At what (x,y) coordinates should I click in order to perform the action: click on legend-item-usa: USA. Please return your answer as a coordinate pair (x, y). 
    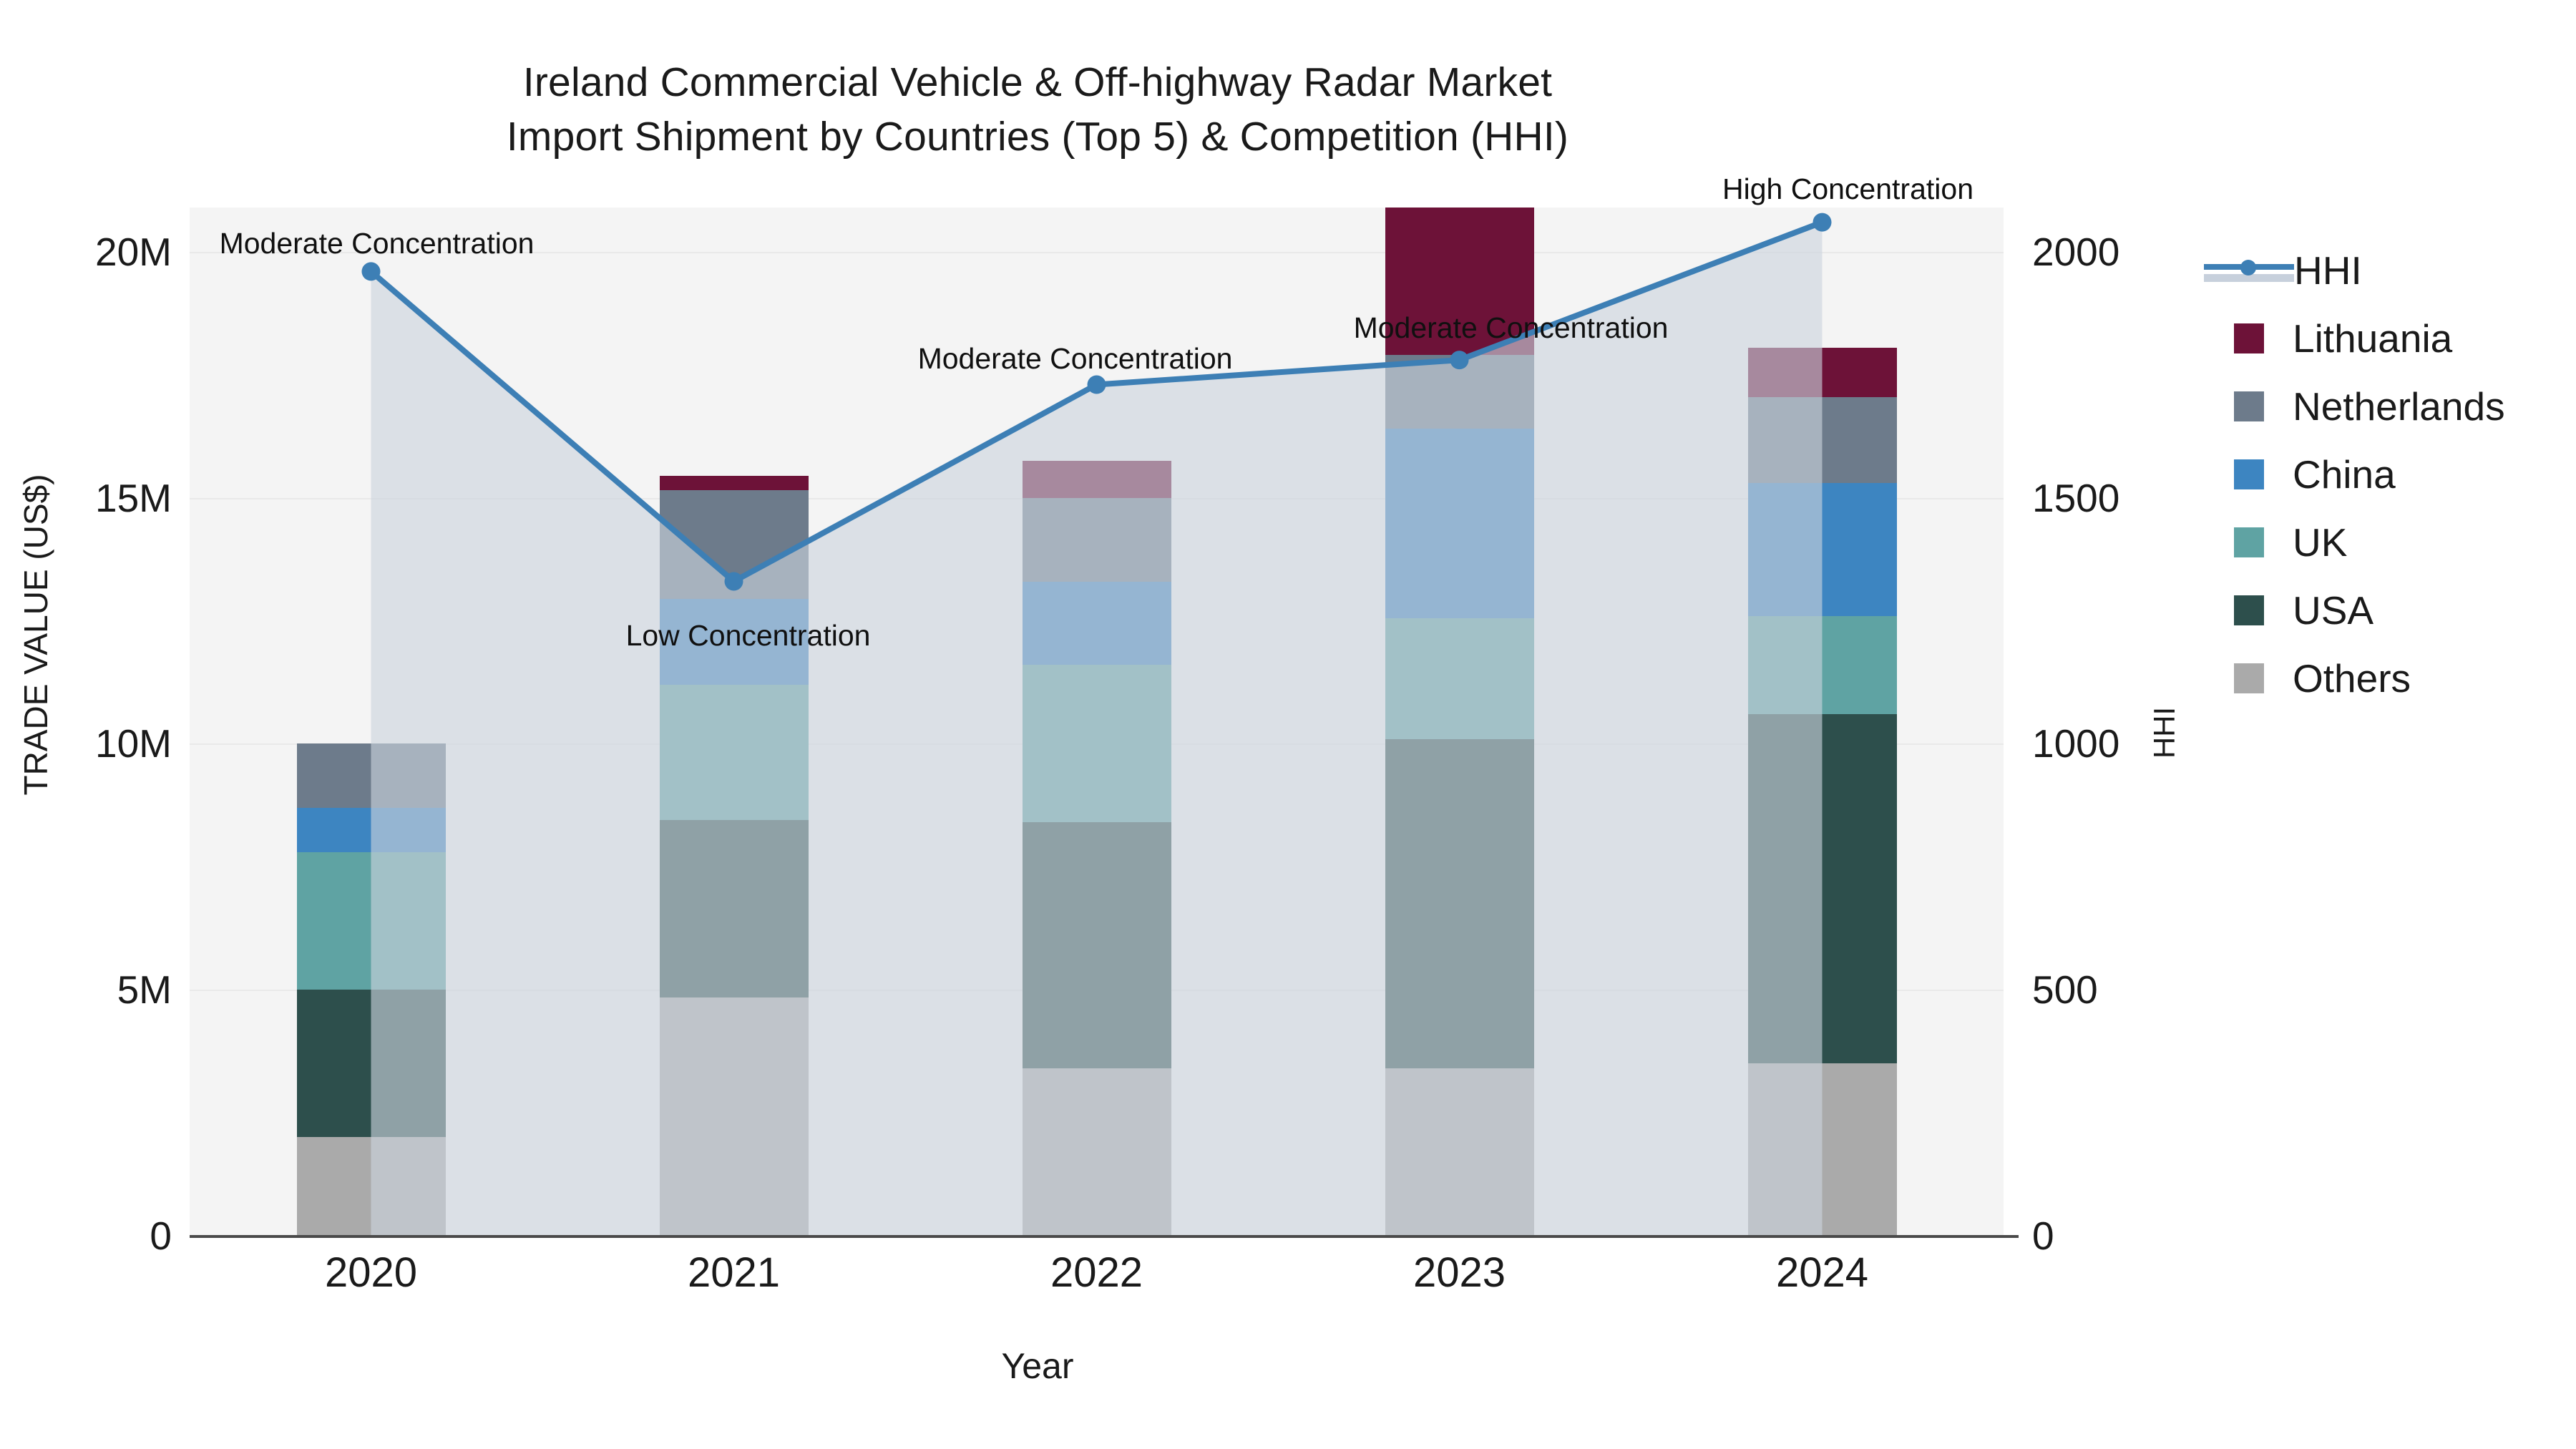
    Looking at the image, I should click on (2383, 610).